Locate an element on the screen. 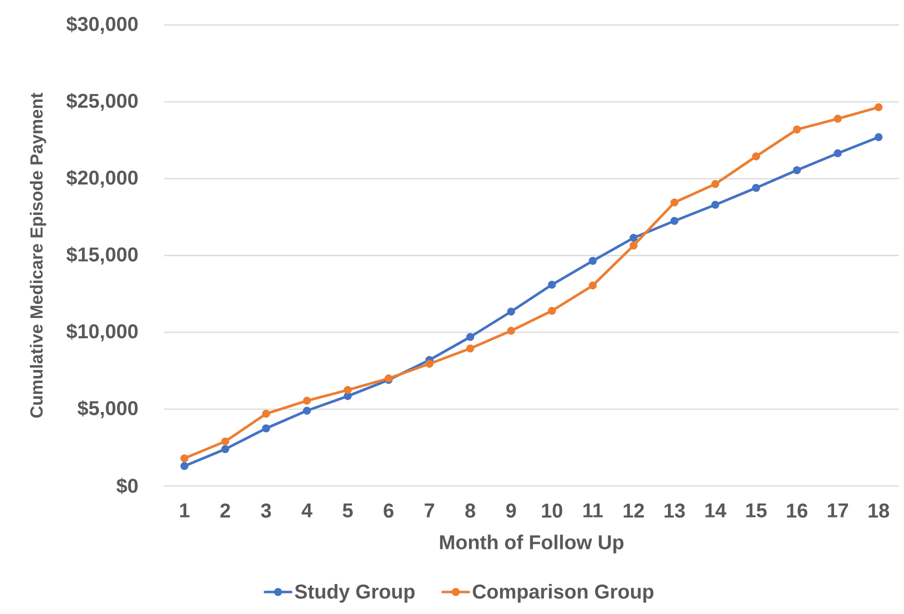  y-tick-label: $5,000 is located at coordinates (108, 409).